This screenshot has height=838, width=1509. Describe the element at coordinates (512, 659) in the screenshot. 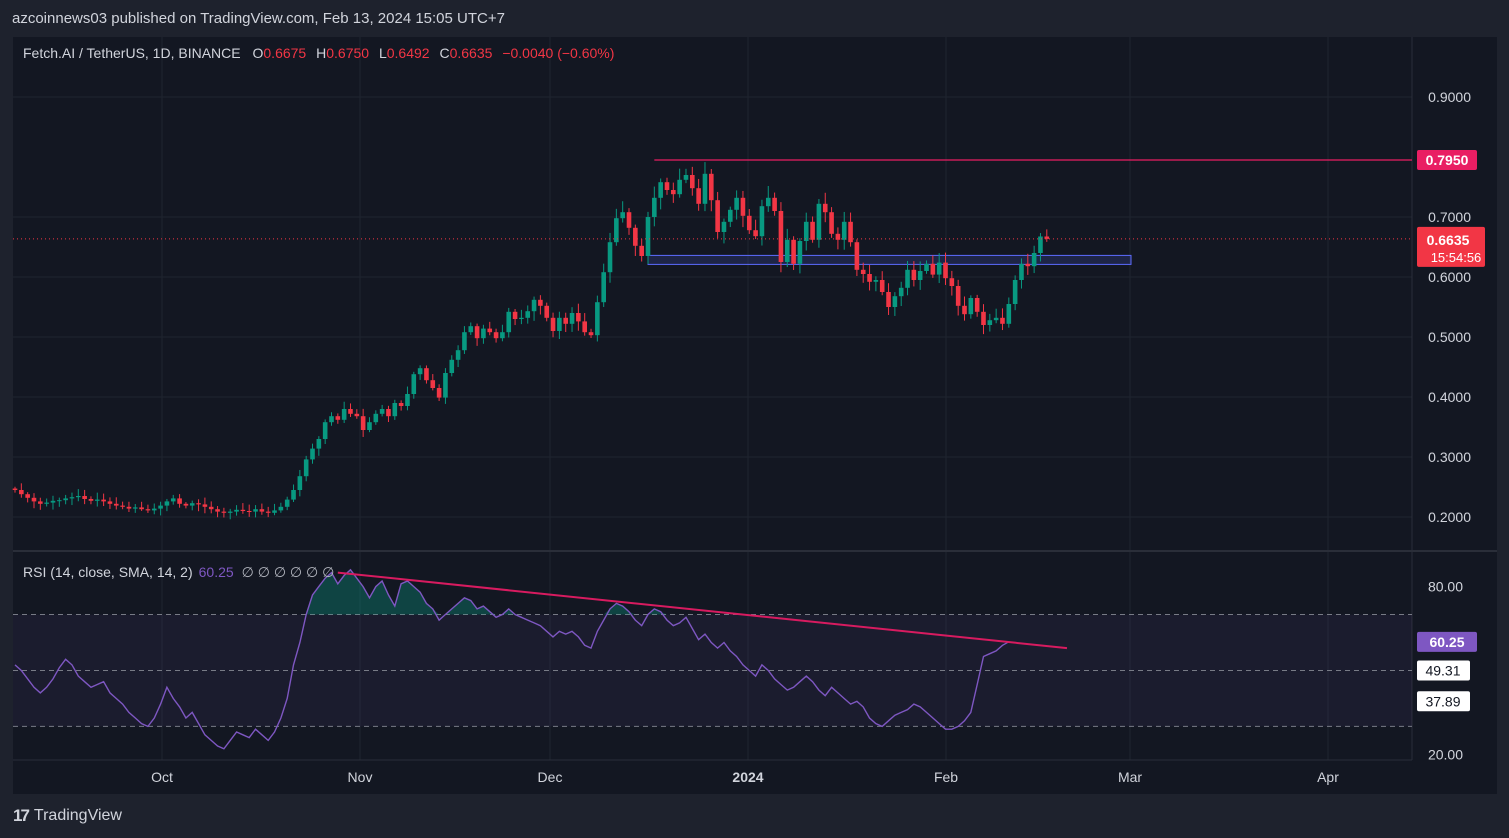

I see `rsi-line` at that location.